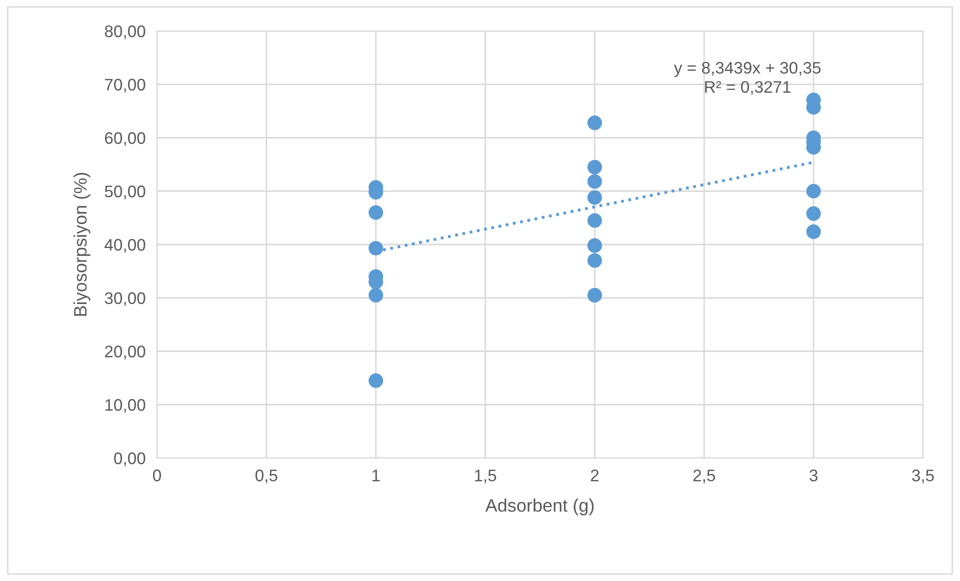 The image size is (960, 581). I want to click on y-tick-label: 60,00, so click(125, 139).